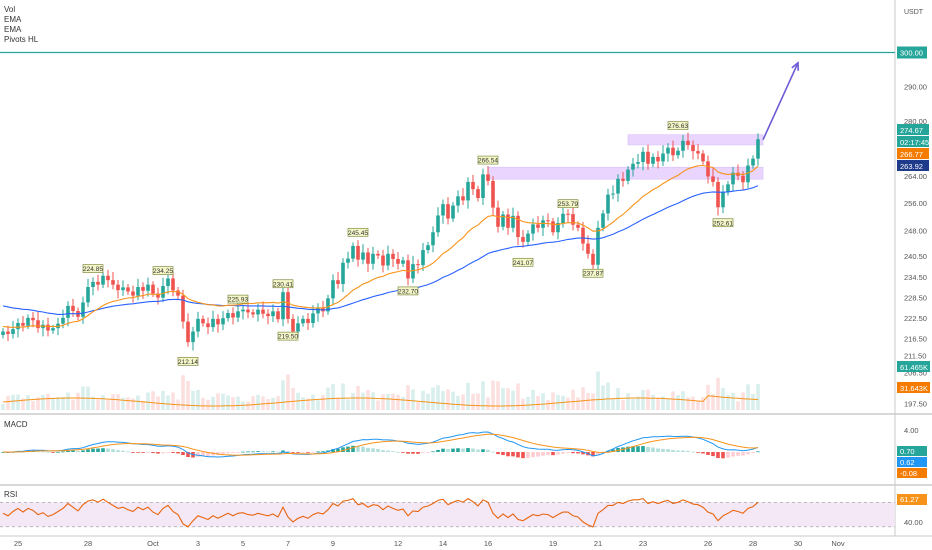 The image size is (932, 550). I want to click on price-tick: 280.00, so click(915, 121).